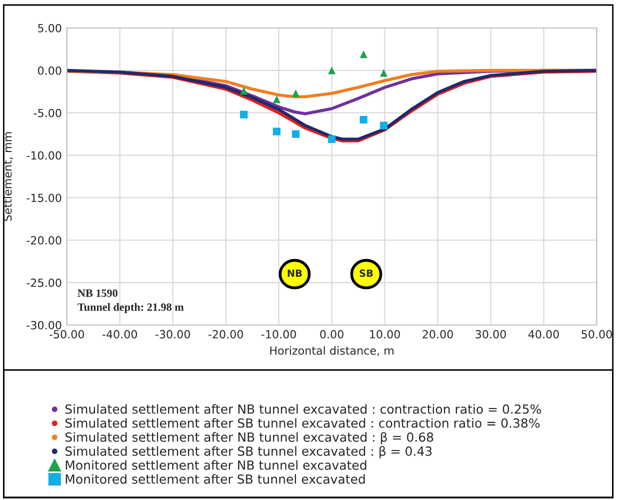 This screenshot has width=619, height=500. Describe the element at coordinates (543, 334) in the screenshot. I see `x-tick-label: 40.00` at that location.